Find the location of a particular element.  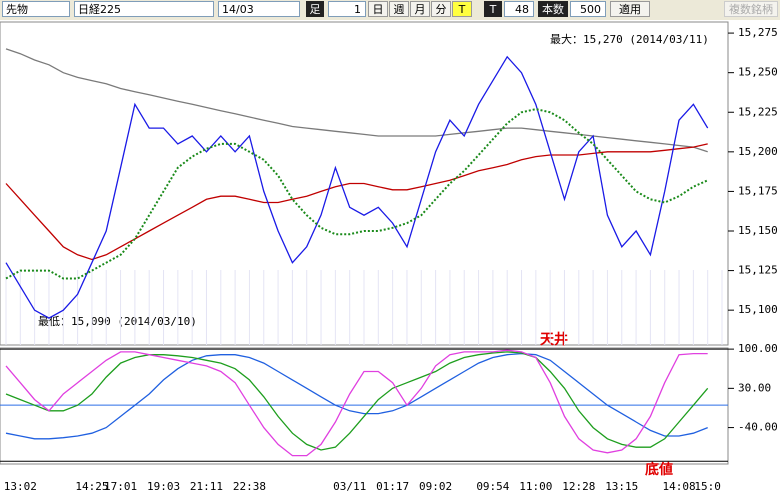

x-tick-label: 11:00 is located at coordinates (535, 486).